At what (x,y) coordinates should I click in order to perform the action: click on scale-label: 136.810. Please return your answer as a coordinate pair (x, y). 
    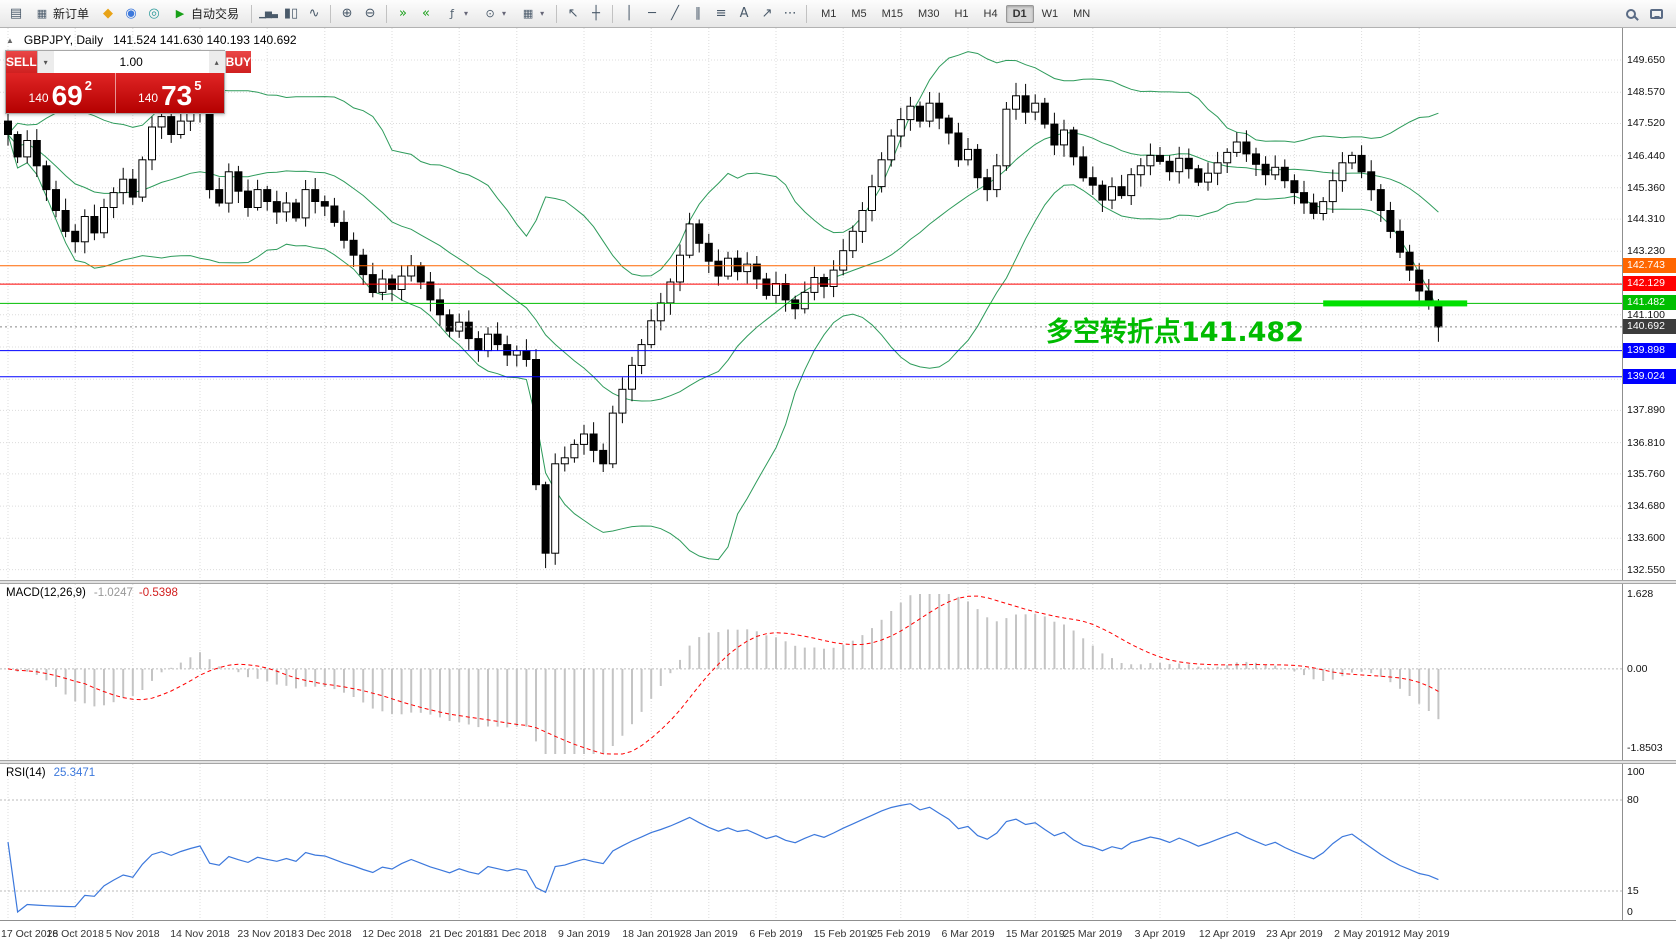
    Looking at the image, I should click on (1646, 442).